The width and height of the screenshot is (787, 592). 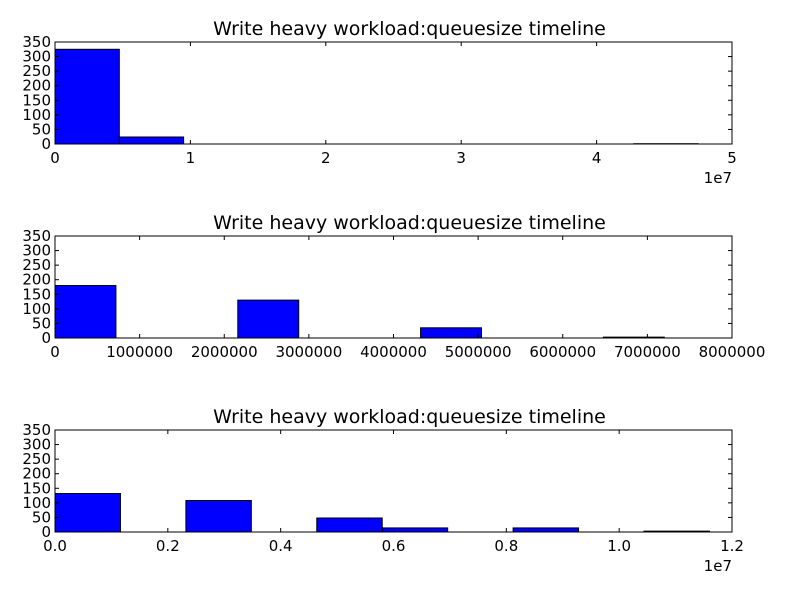 What do you see at coordinates (732, 546) in the screenshot?
I see `x-tick-label: 1.2` at bounding box center [732, 546].